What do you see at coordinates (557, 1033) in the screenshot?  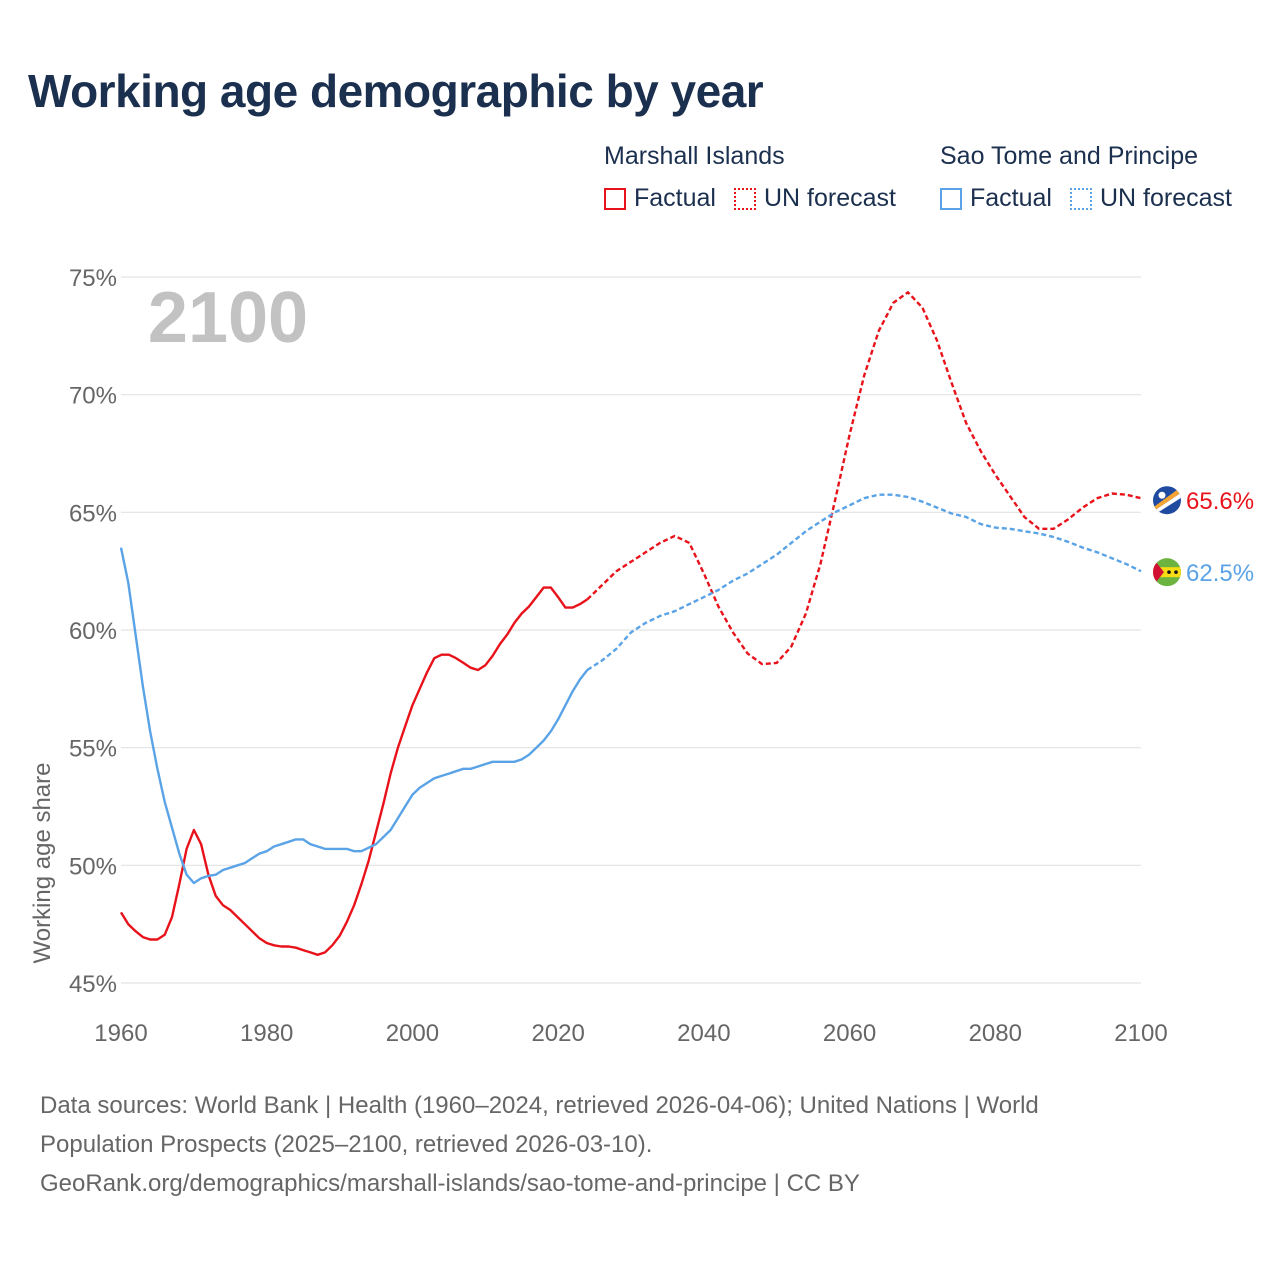 I see `x-tick-label: 2020` at bounding box center [557, 1033].